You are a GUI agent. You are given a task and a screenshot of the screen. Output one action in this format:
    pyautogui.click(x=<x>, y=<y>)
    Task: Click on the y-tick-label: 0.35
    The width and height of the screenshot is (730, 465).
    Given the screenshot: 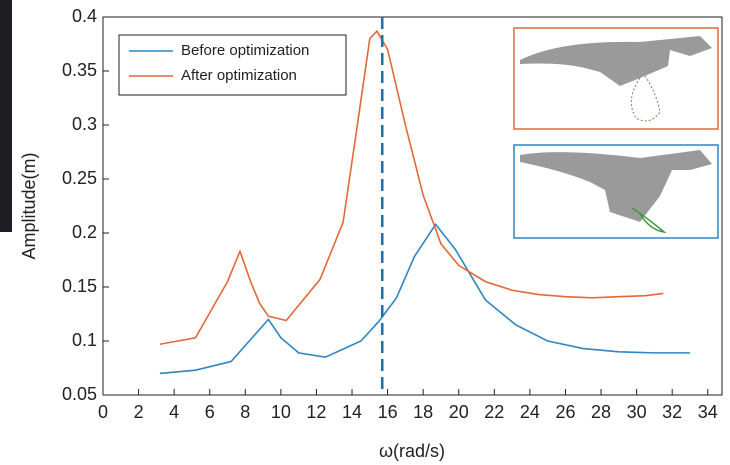 What is the action you would take?
    pyautogui.click(x=79, y=70)
    